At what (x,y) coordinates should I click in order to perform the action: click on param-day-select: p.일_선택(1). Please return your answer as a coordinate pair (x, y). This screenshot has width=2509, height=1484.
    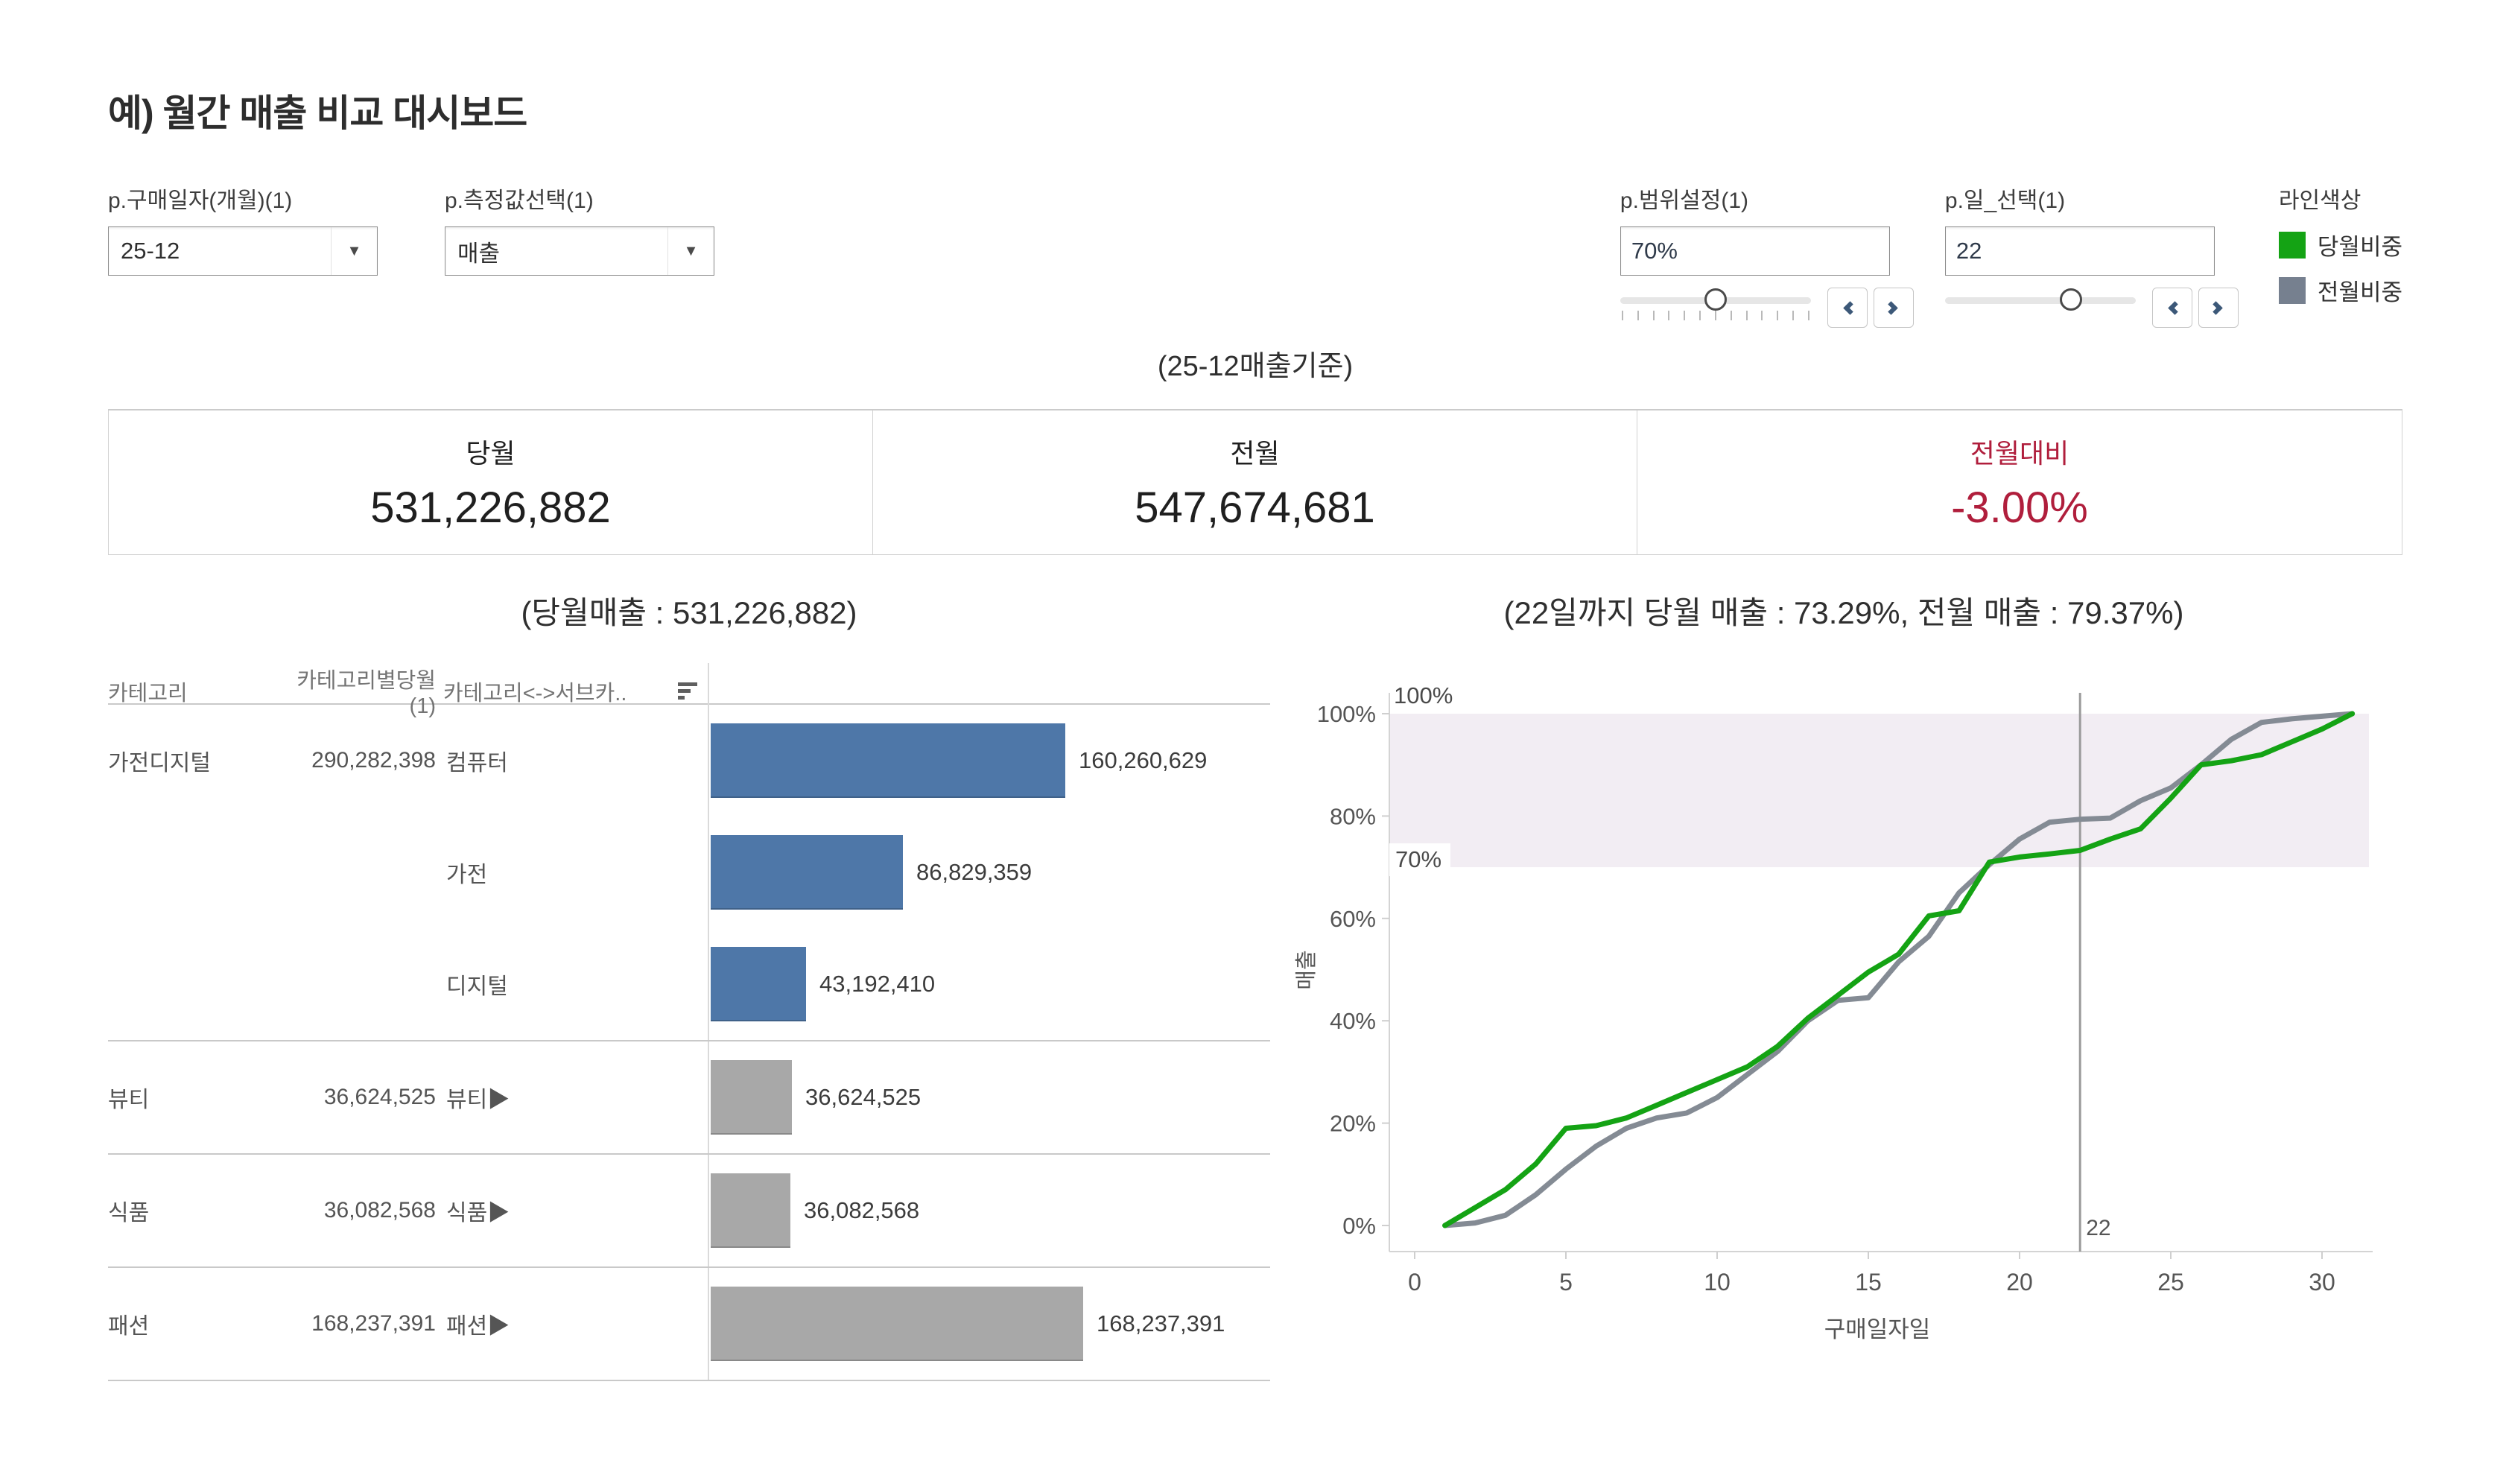
    Looking at the image, I should click on (2091, 256).